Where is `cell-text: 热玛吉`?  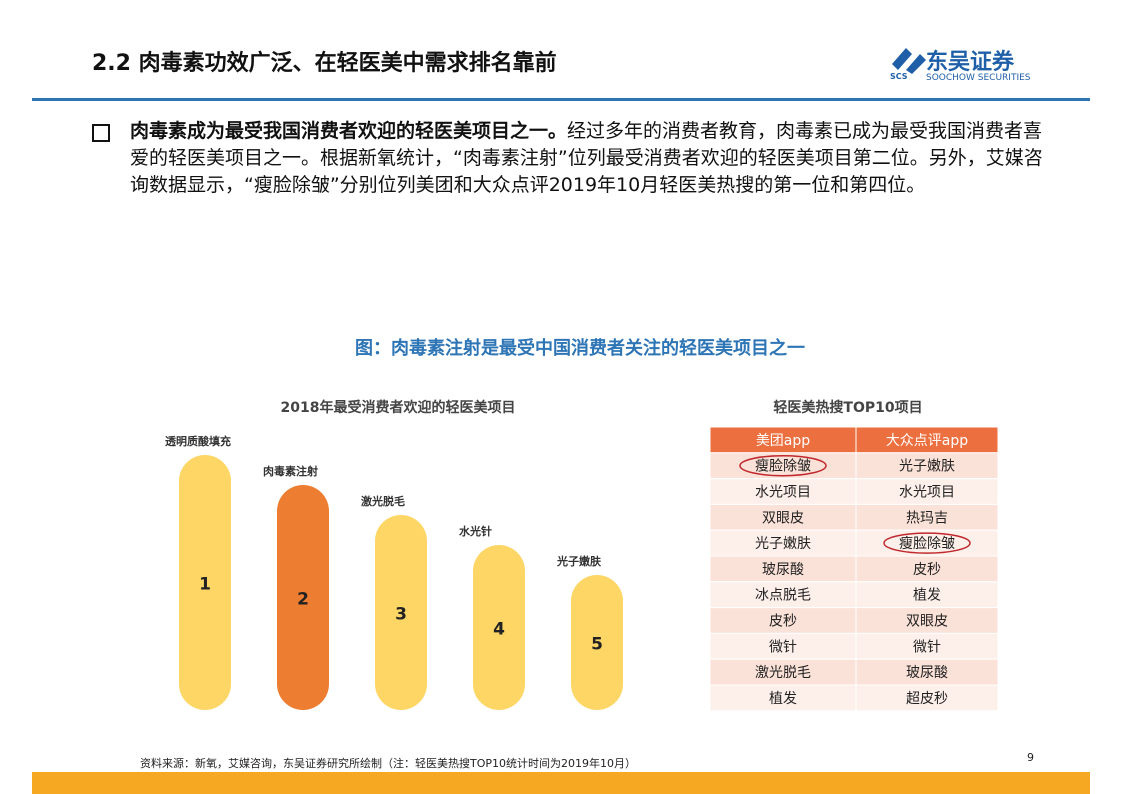
cell-text: 热玛吉 is located at coordinates (927, 518).